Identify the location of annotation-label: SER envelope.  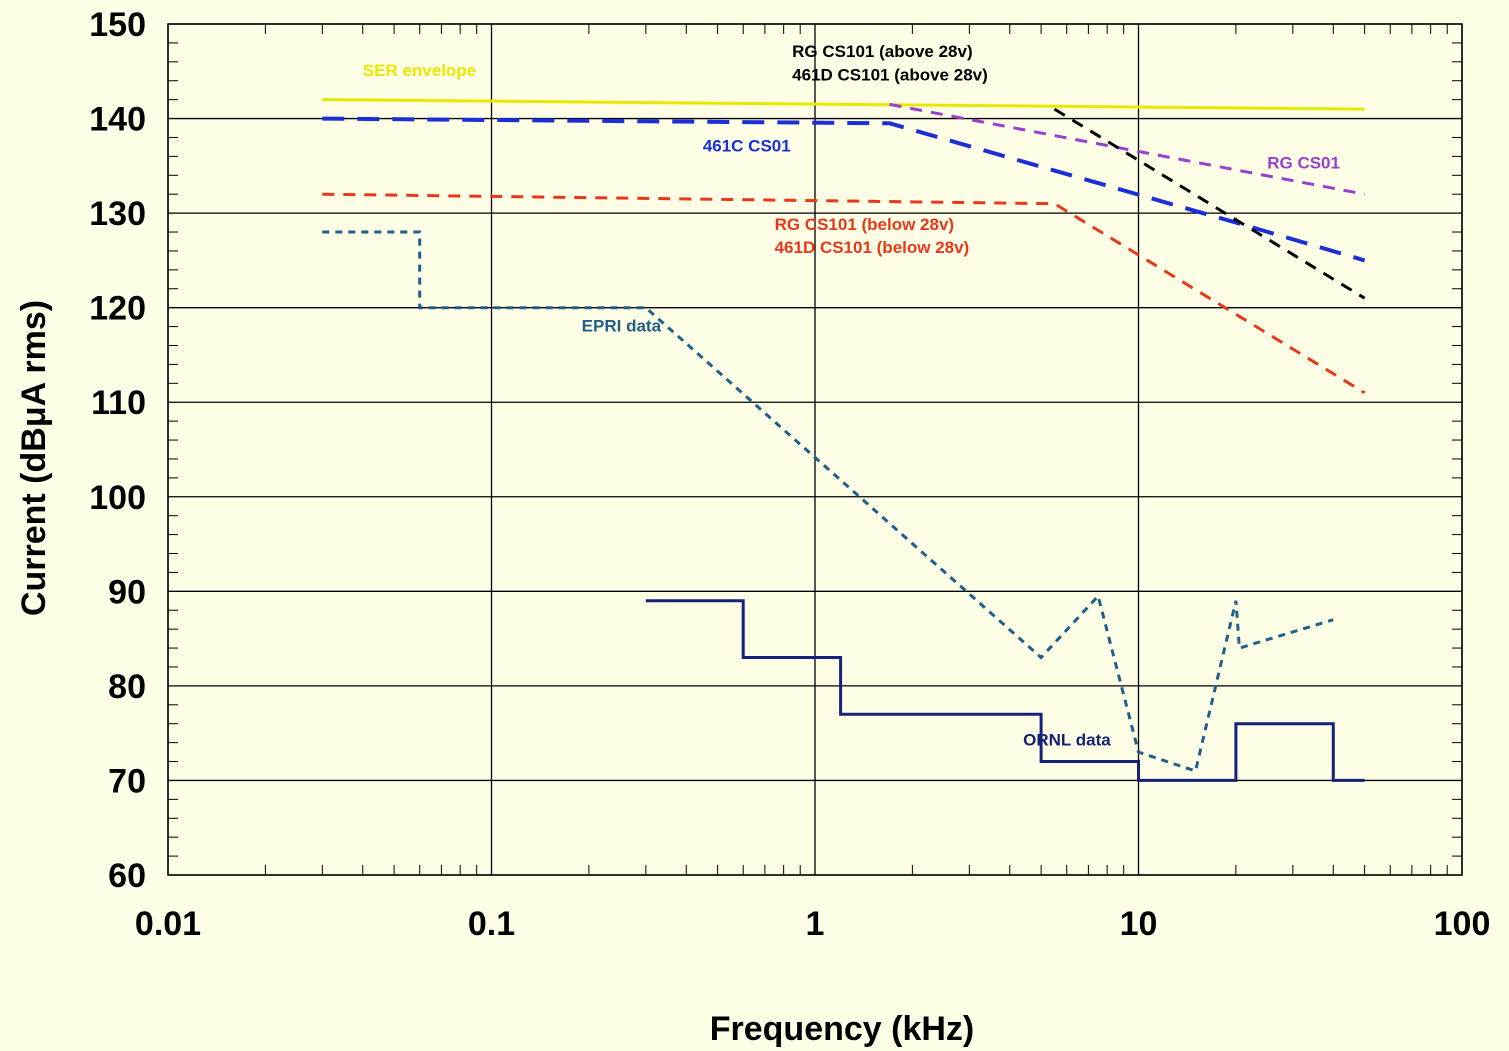
(419, 70).